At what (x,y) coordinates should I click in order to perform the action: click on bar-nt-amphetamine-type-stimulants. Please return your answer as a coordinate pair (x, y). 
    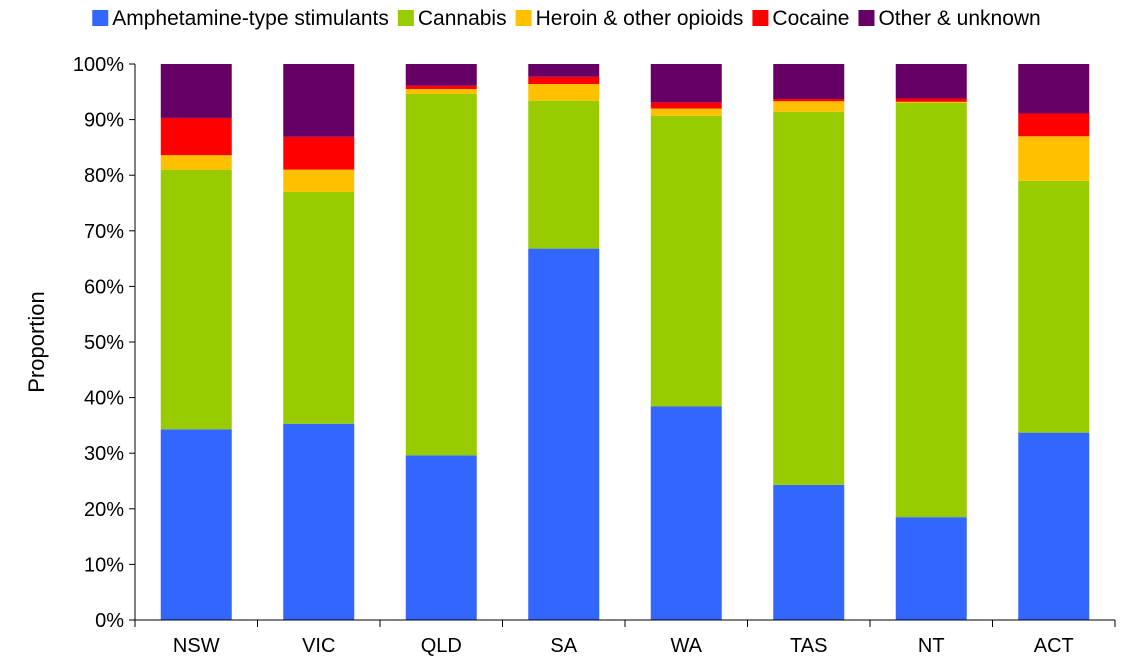
    Looking at the image, I should click on (931, 568).